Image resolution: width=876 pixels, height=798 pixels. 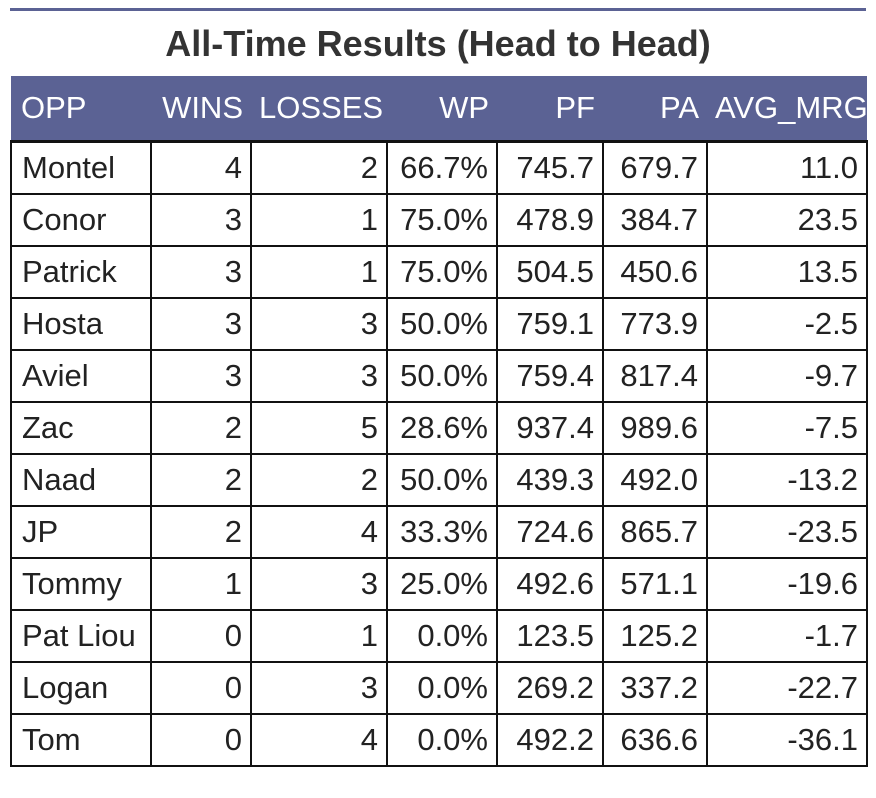 What do you see at coordinates (655, 376) in the screenshot?
I see `cell-pa: 817.4` at bounding box center [655, 376].